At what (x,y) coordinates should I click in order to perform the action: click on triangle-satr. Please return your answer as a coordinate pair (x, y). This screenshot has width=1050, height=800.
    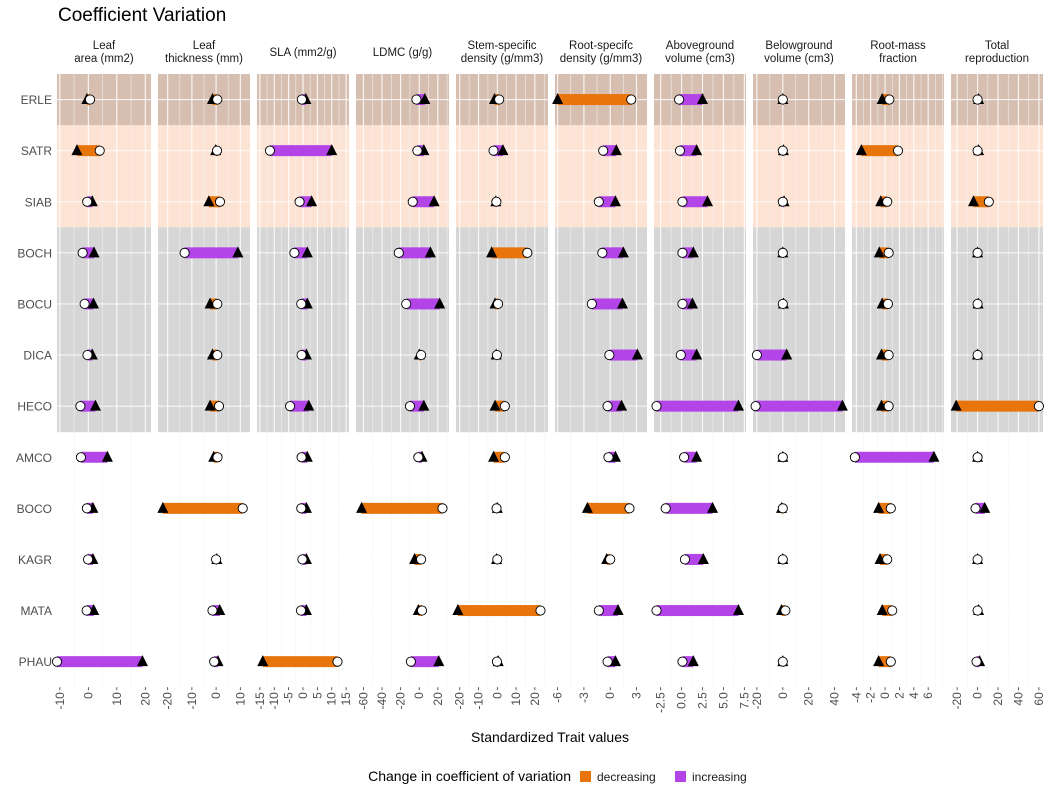
    Looking at the image, I should click on (332, 150).